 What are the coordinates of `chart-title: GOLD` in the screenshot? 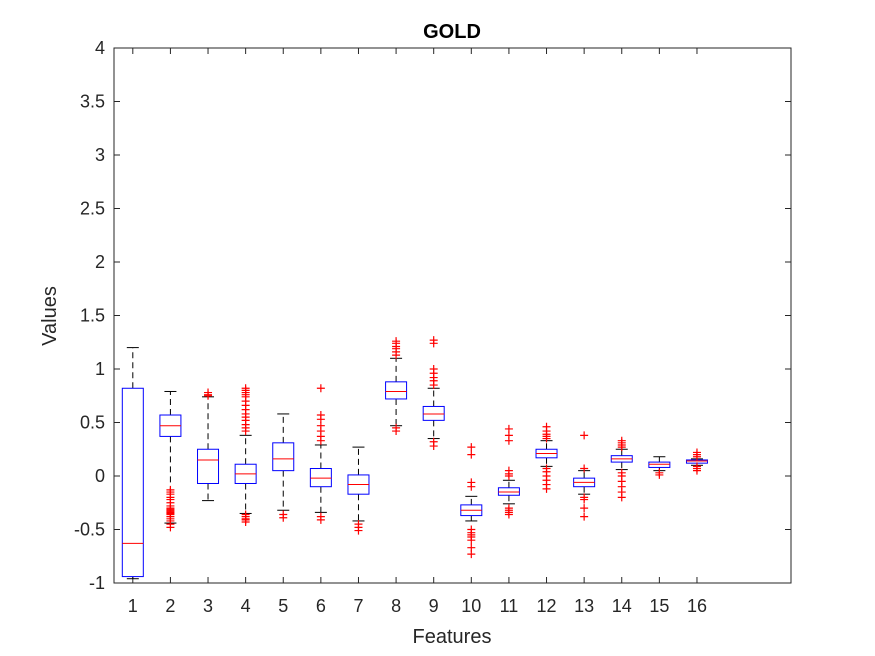 It's located at (452, 32).